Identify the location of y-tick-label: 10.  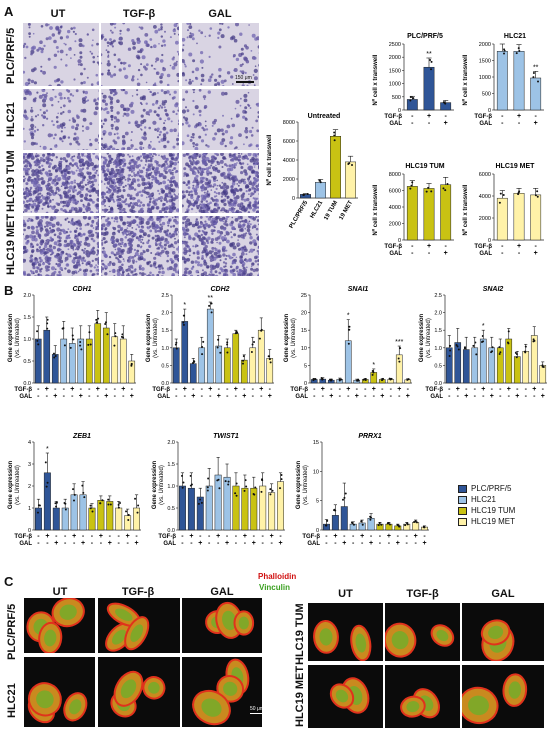
(316, 472).